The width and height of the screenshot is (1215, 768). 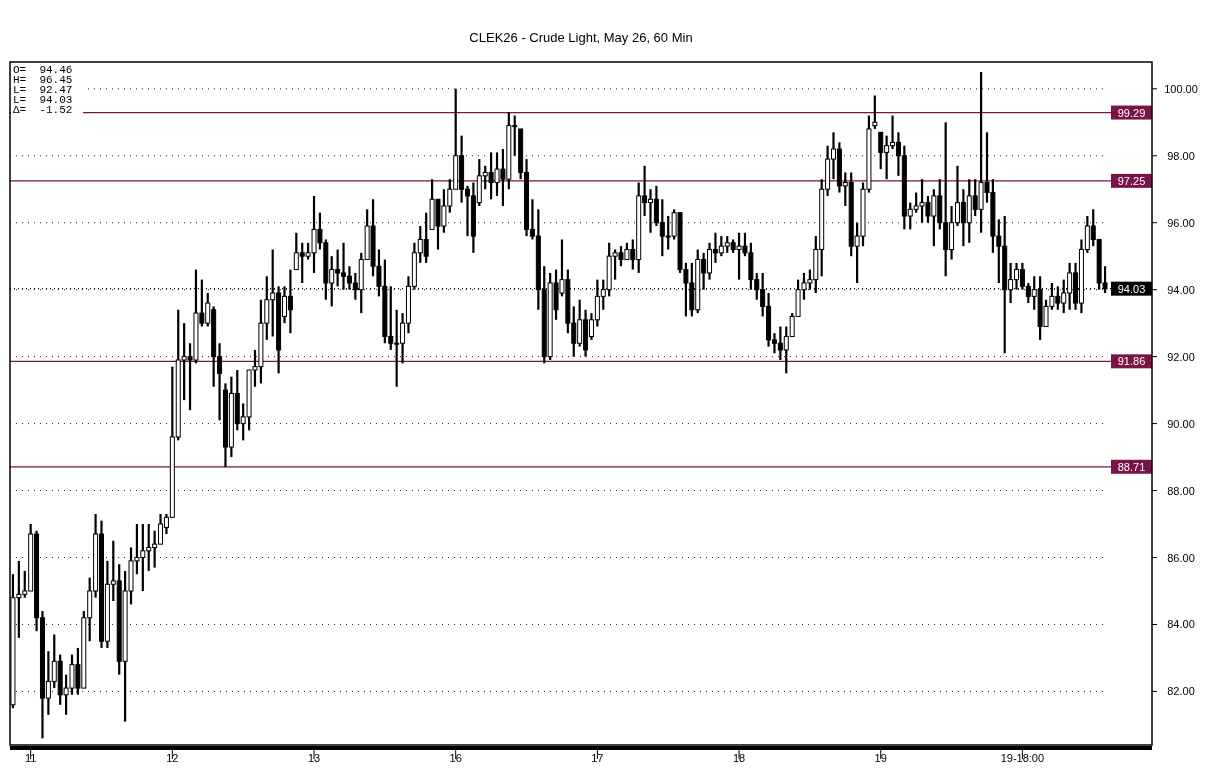 What do you see at coordinates (1131, 112) in the screenshot?
I see `ref-line-label: 99.29` at bounding box center [1131, 112].